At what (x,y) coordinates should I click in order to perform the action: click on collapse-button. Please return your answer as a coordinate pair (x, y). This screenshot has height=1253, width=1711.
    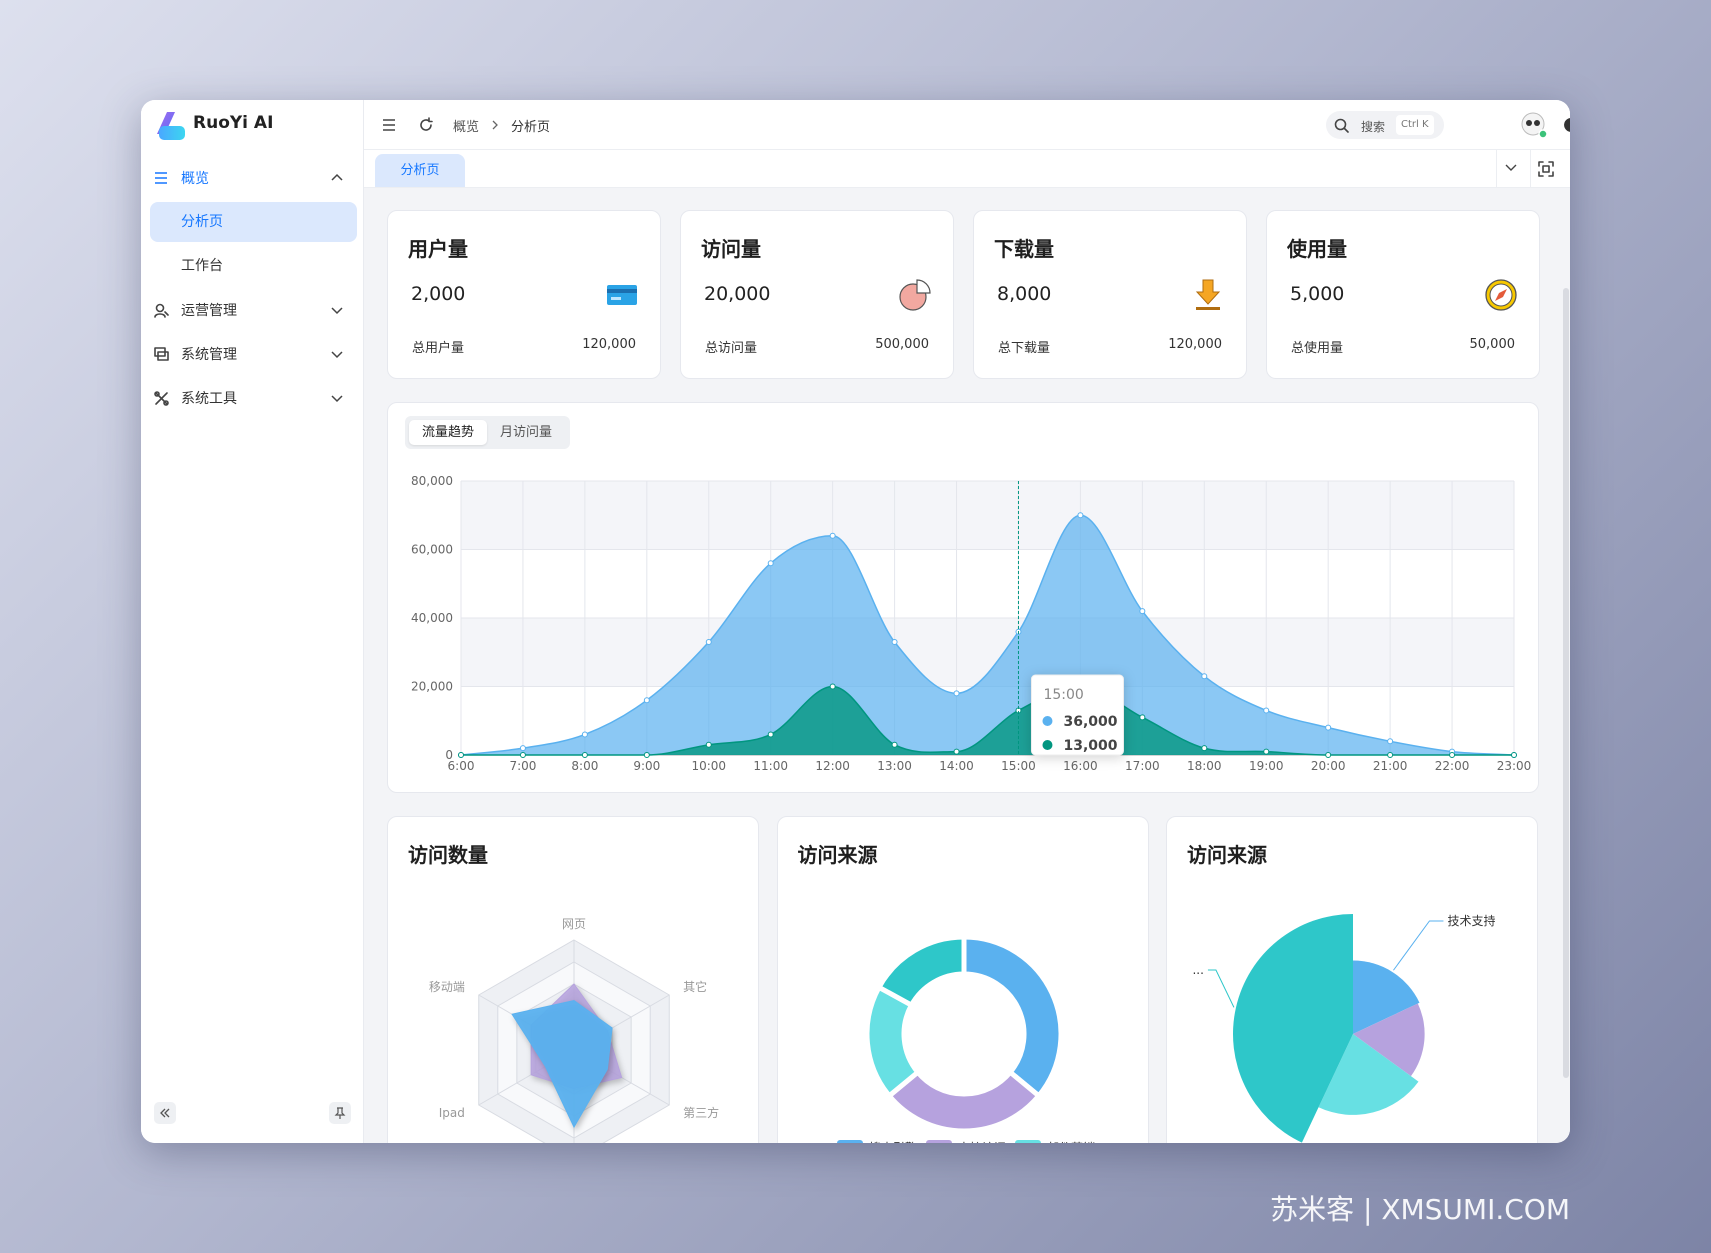
    Looking at the image, I should click on (165, 1113).